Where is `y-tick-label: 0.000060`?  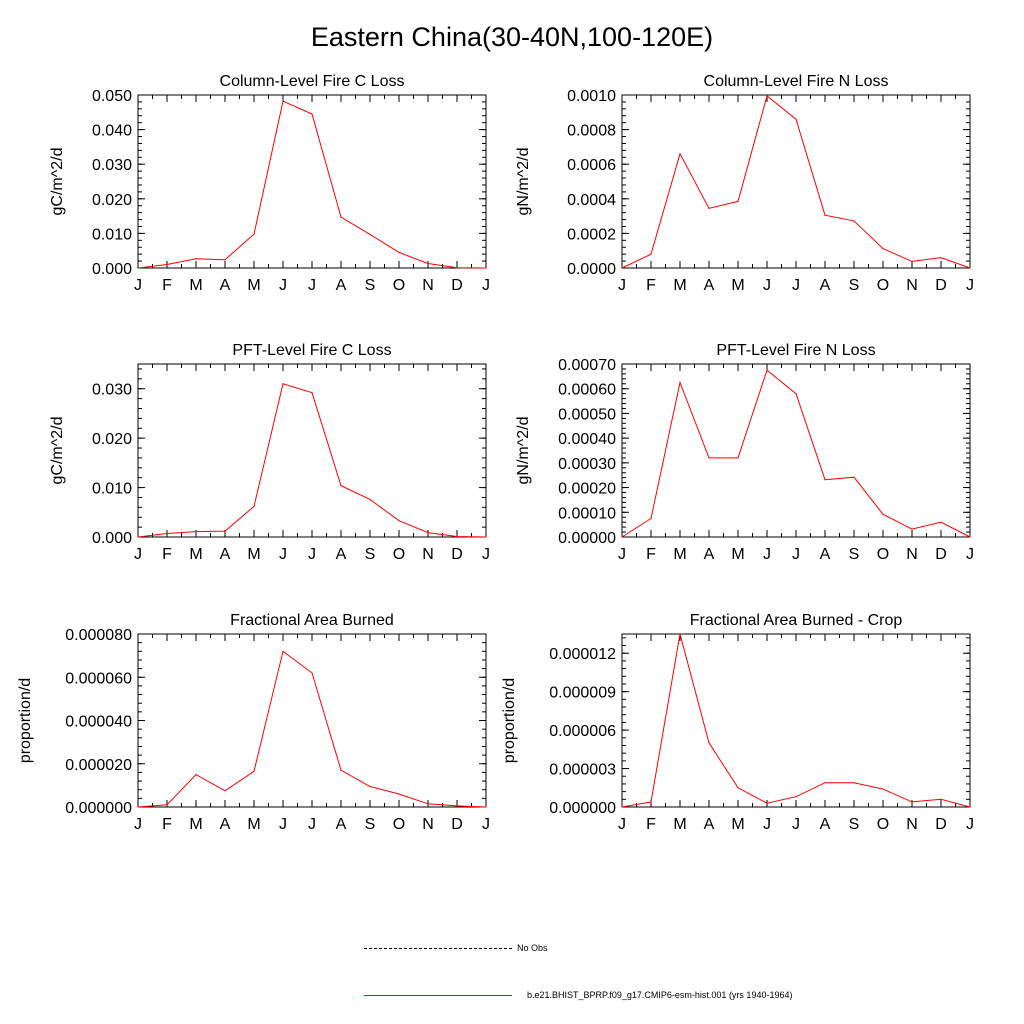
y-tick-label: 0.000060 is located at coordinates (98, 678).